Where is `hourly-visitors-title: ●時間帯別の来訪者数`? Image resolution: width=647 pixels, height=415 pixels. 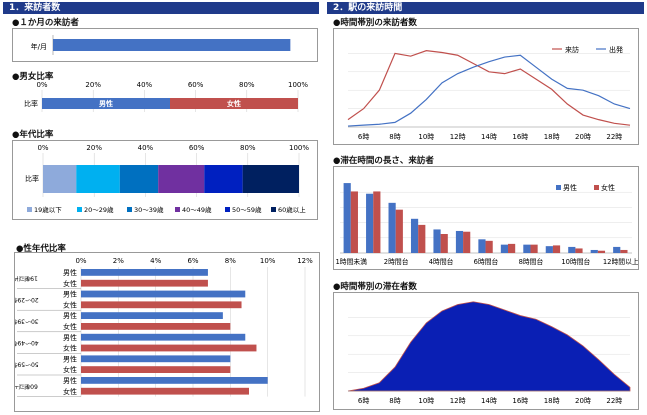
hourly-visitors-title: ●時間帯別の来訪者数 is located at coordinates (375, 23).